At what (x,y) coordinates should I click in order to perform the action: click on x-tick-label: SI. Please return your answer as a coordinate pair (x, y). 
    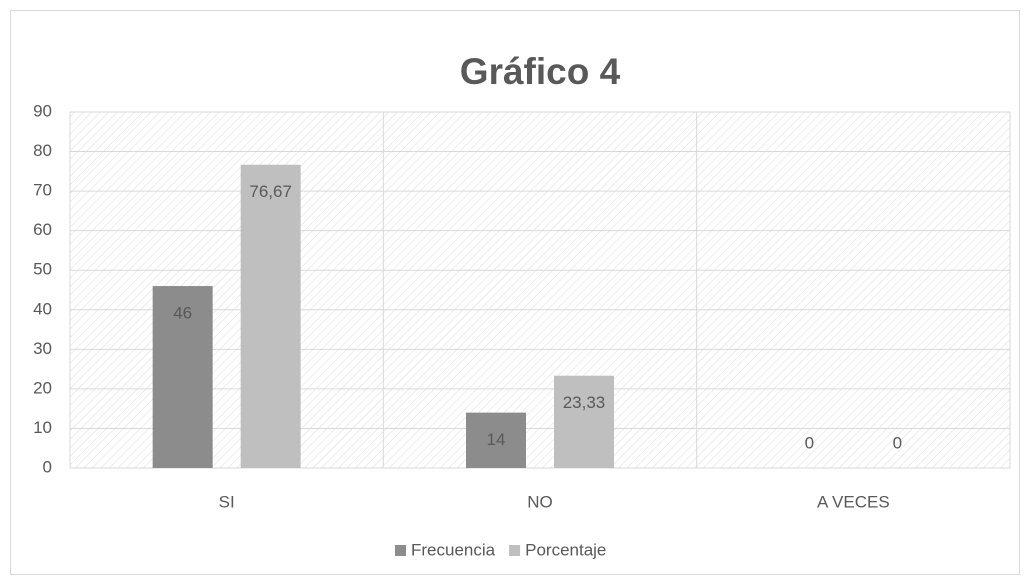
    Looking at the image, I should click on (227, 501).